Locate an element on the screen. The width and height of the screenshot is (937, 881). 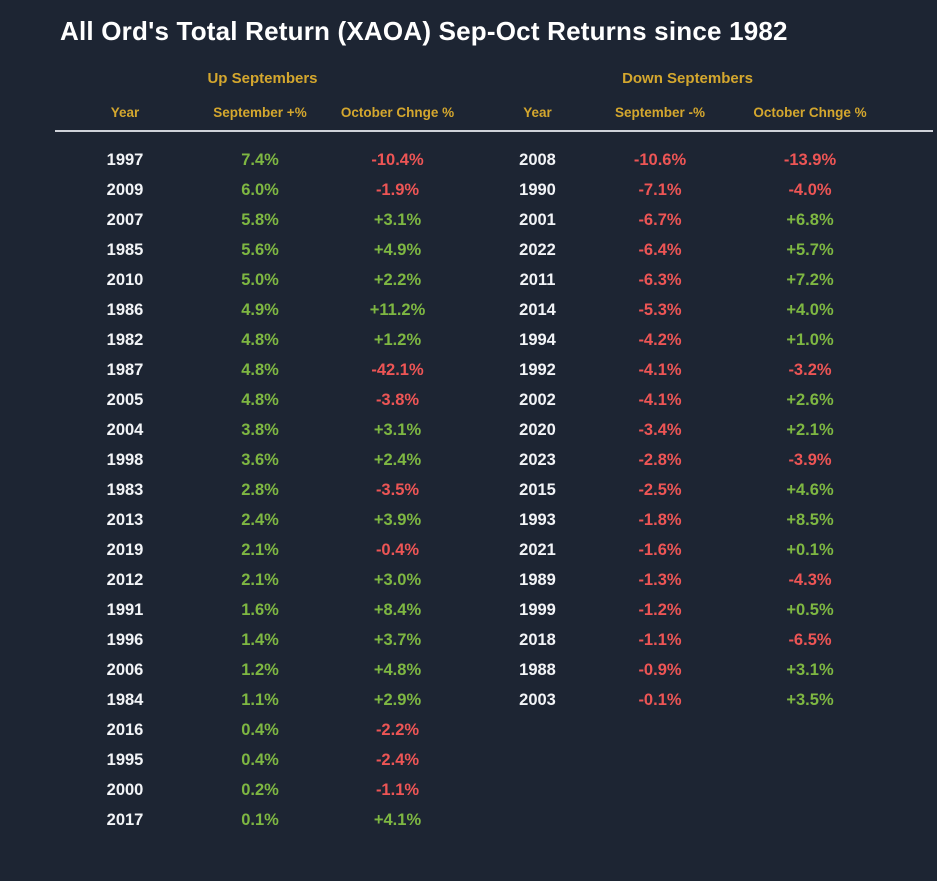
table-row: 1997 7.4% -10.4% is located at coordinates (262, 160).